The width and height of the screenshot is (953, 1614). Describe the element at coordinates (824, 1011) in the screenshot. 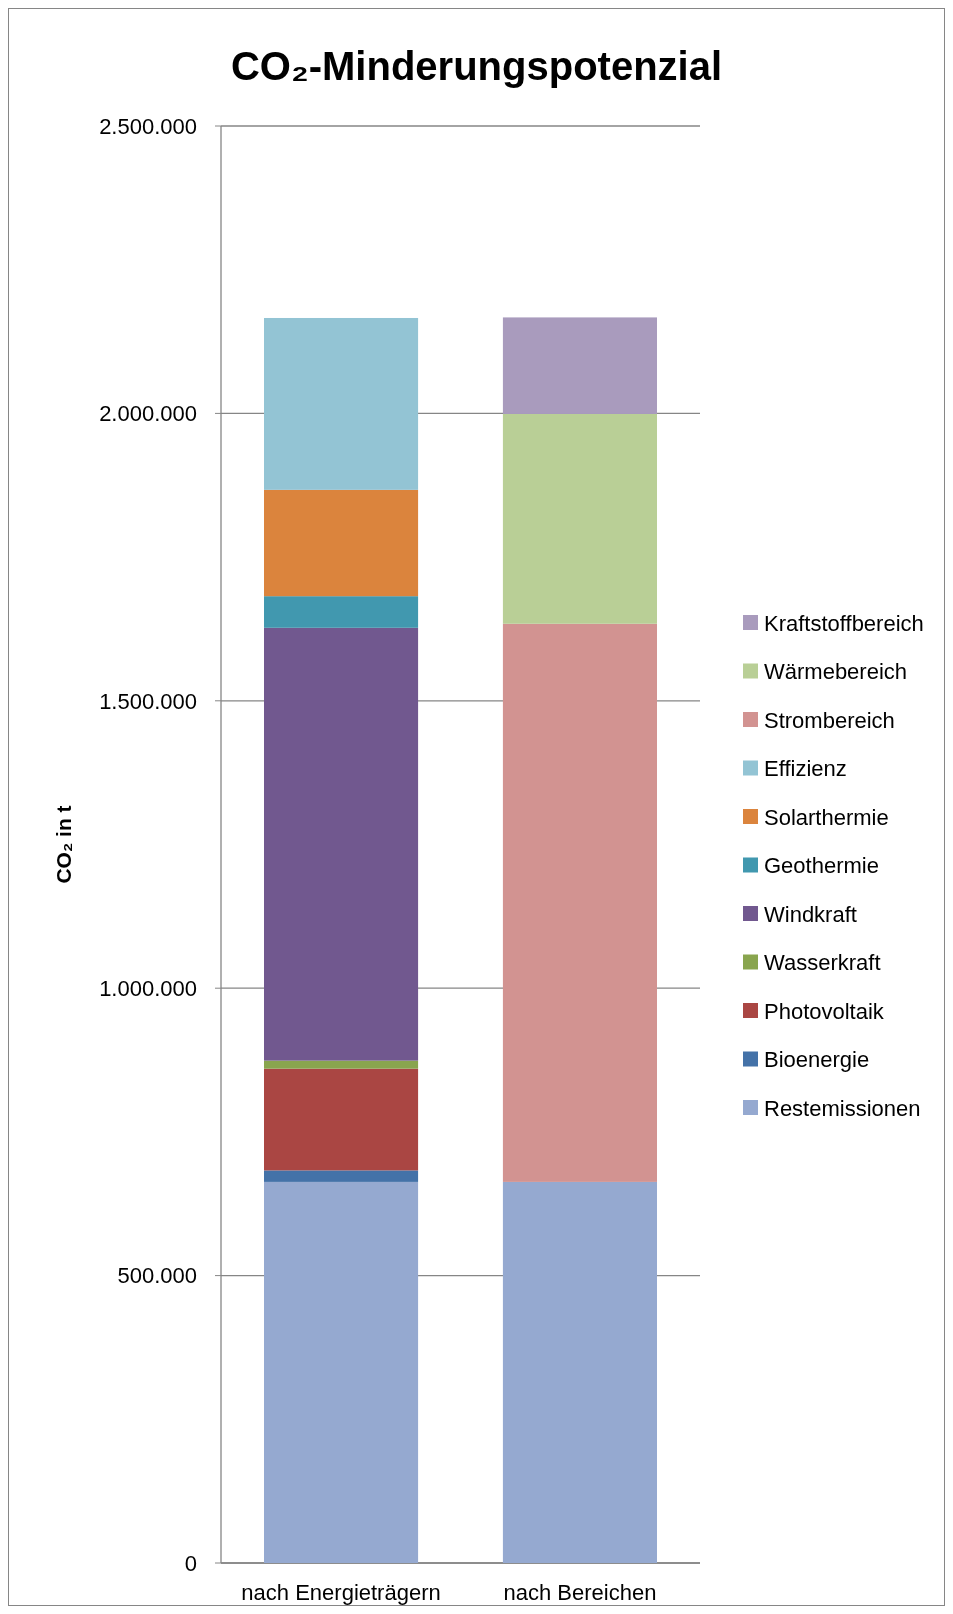

I see `legend-label: Photovoltaik` at that location.